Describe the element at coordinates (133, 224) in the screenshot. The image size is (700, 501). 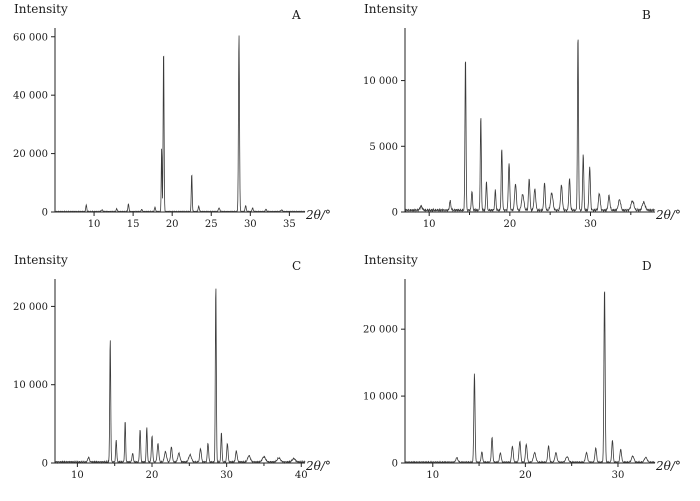
I see `svg-text: 15` at that location.